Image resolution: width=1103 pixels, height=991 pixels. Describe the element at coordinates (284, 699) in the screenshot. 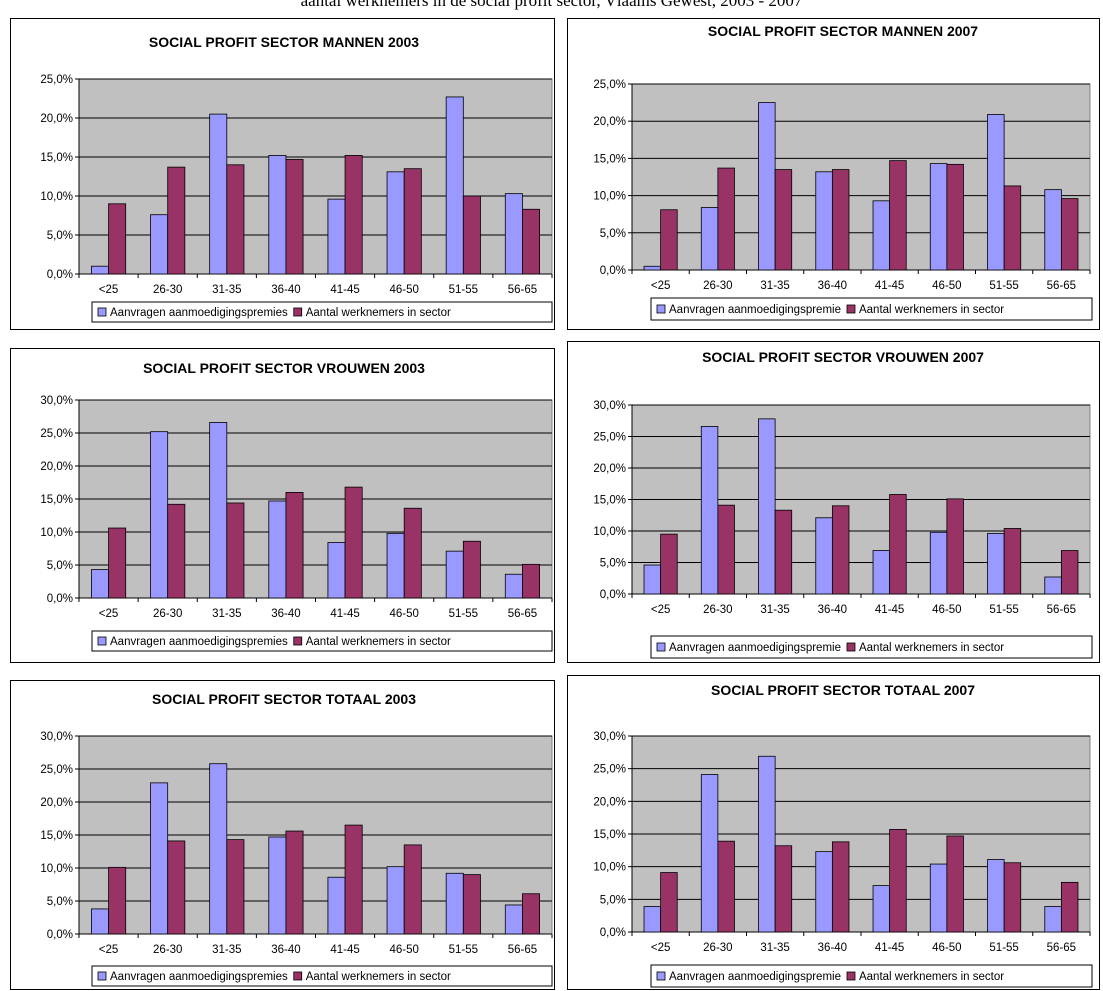

I see `chart-title: SOCIAL PROFIT SECTOR TOTAAL 2003` at that location.